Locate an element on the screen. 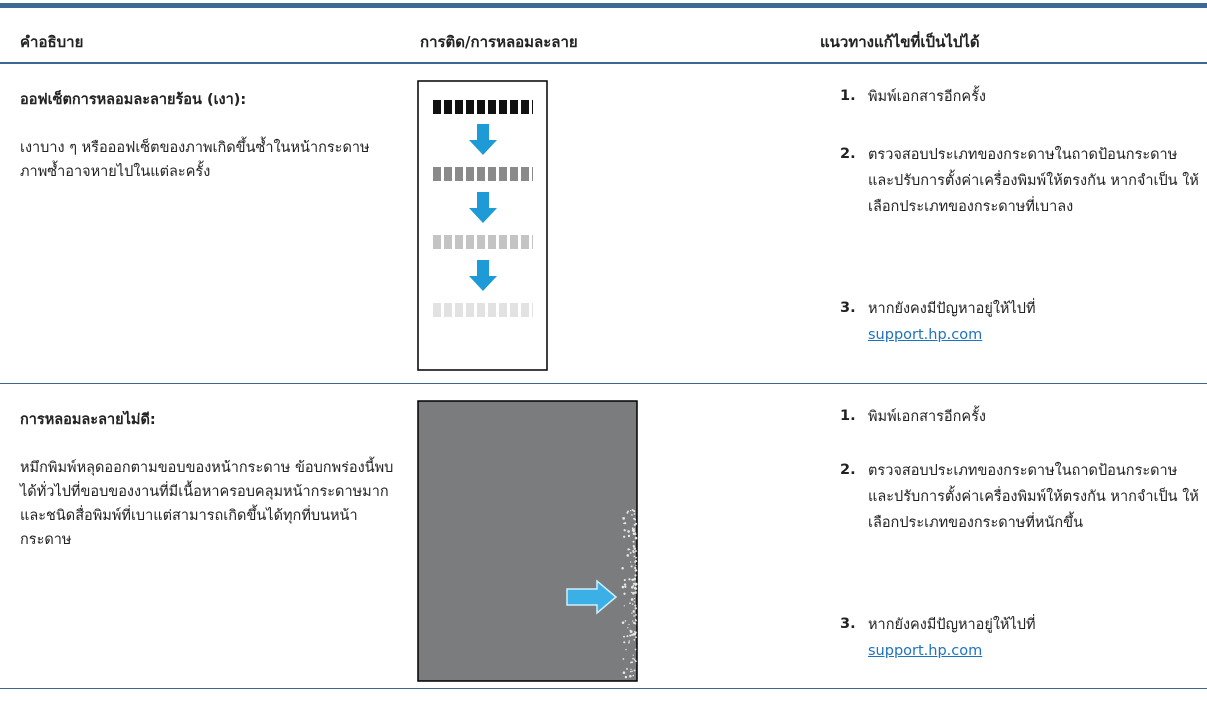 The image size is (1207, 702). row-title: ออฟเซ็ตการหลอมละลายร้อน (เงา): is located at coordinates (133, 100).